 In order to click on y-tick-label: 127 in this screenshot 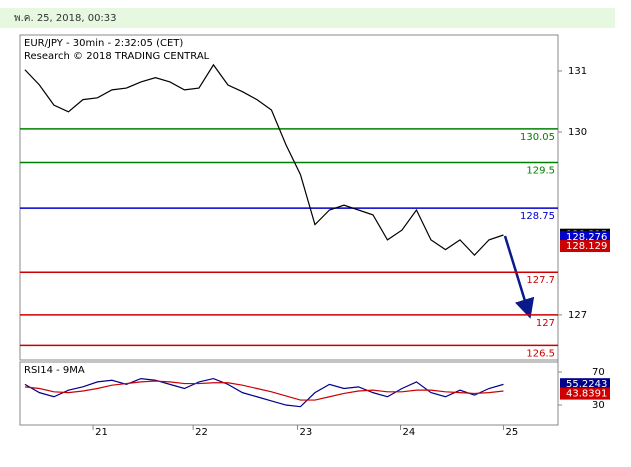, I will do `click(577, 315)`.